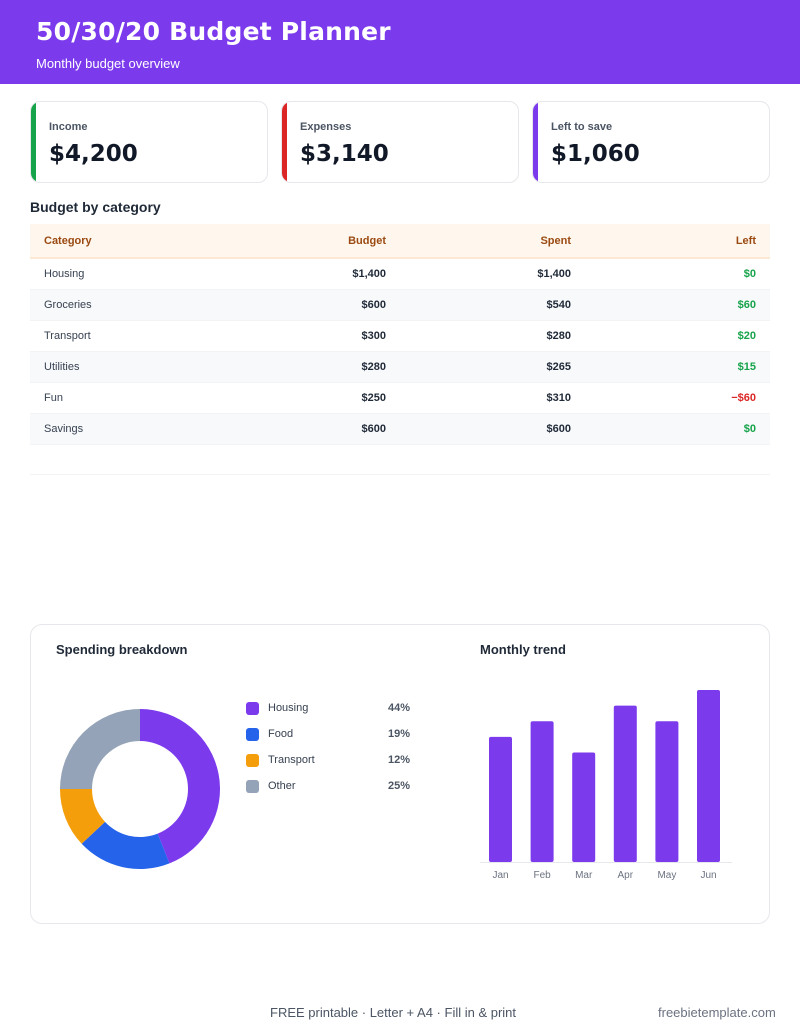 This screenshot has width=800, height=1035. Describe the element at coordinates (373, 336) in the screenshot. I see `budget-cell: $300` at that location.